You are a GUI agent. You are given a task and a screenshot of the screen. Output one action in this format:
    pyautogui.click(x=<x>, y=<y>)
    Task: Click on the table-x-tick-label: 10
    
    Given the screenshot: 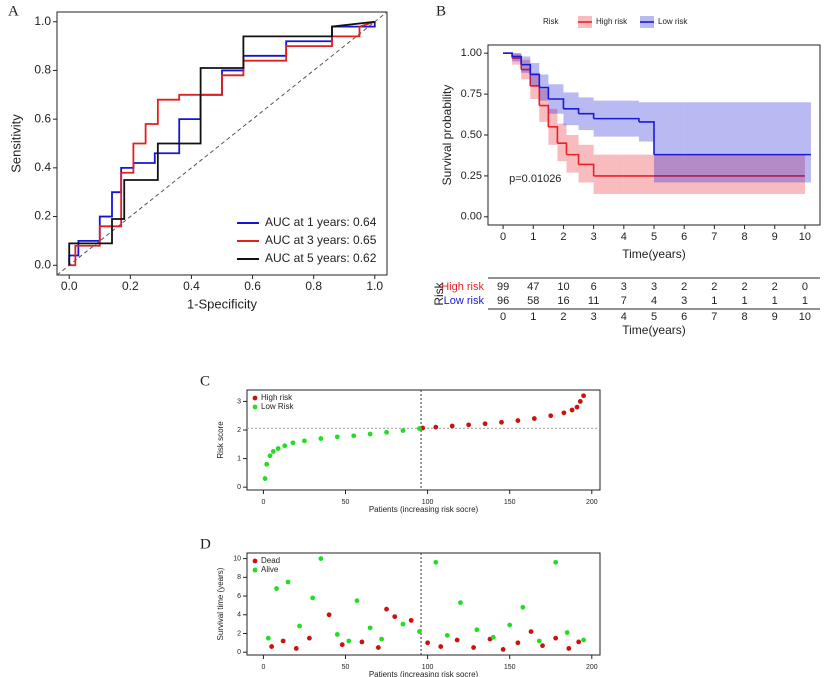 What is the action you would take?
    pyautogui.click(x=805, y=317)
    